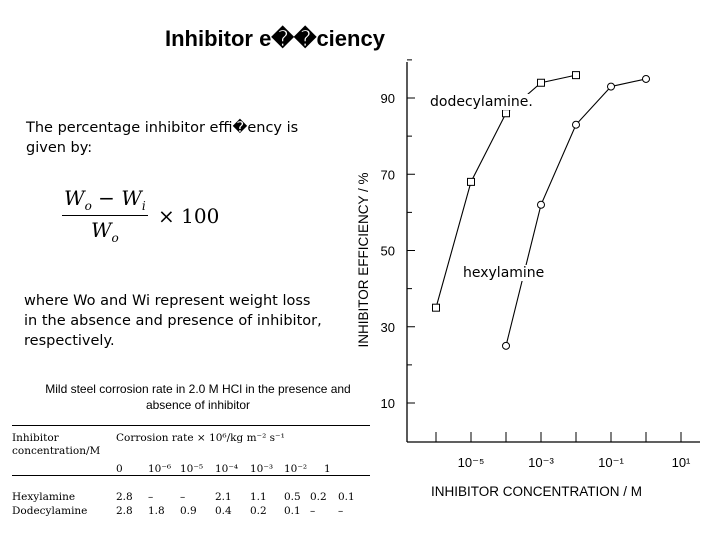 The width and height of the screenshot is (720, 540). I want to click on y-tick-label: 90, so click(388, 98).